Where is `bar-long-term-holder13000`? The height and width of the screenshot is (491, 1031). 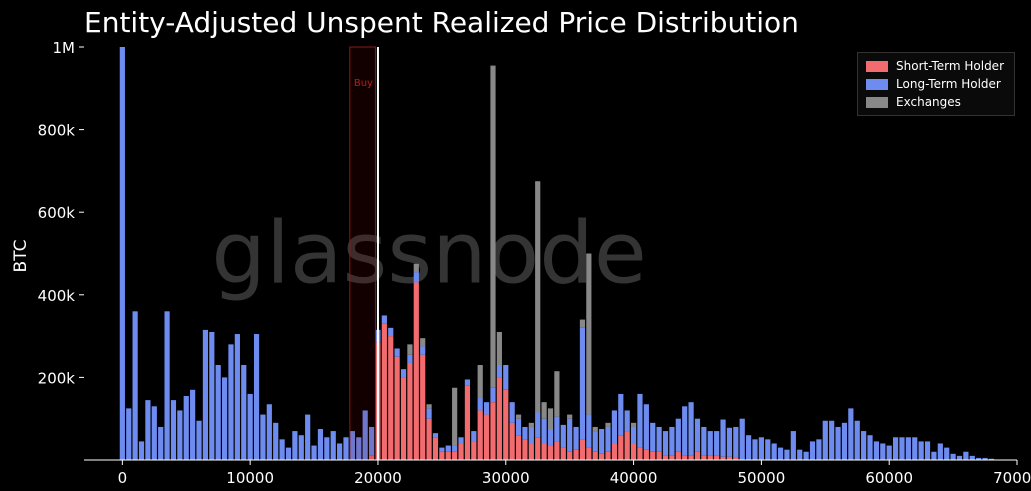
bar-long-term-holder13000 is located at coordinates (288, 453).